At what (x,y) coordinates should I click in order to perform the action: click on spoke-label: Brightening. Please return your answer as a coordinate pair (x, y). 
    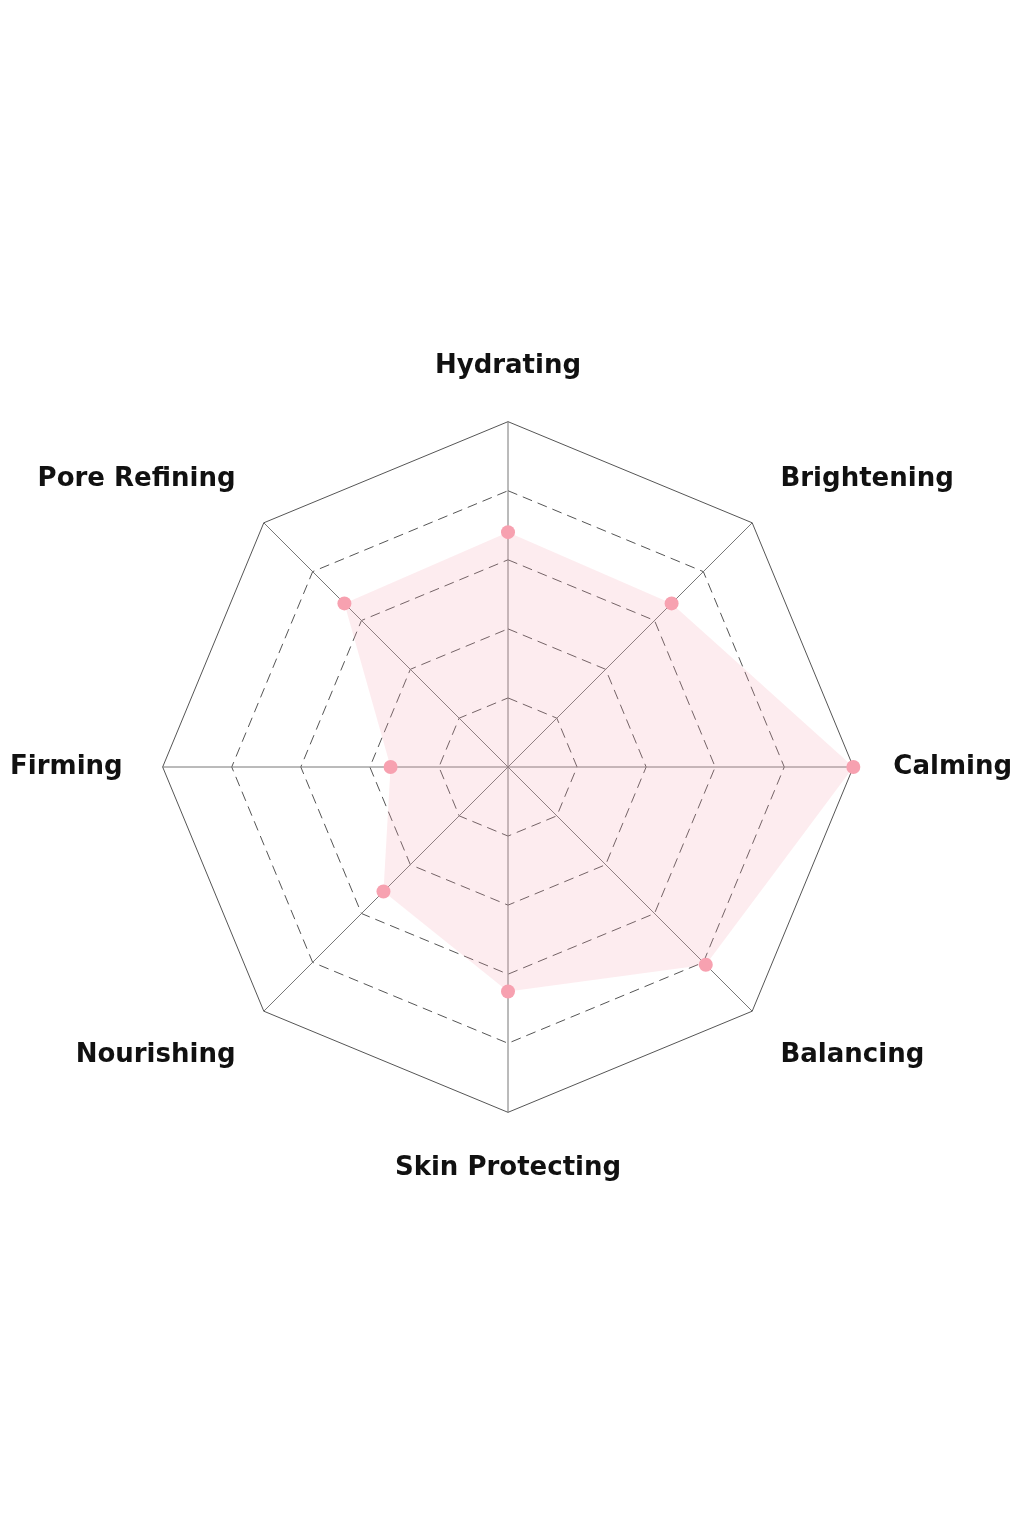
    Looking at the image, I should click on (867, 476).